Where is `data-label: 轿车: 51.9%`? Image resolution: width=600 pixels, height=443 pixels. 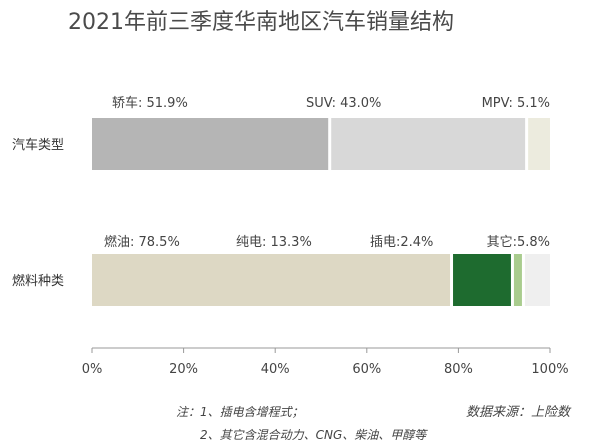 data-label: 轿车: 51.9% is located at coordinates (150, 103).